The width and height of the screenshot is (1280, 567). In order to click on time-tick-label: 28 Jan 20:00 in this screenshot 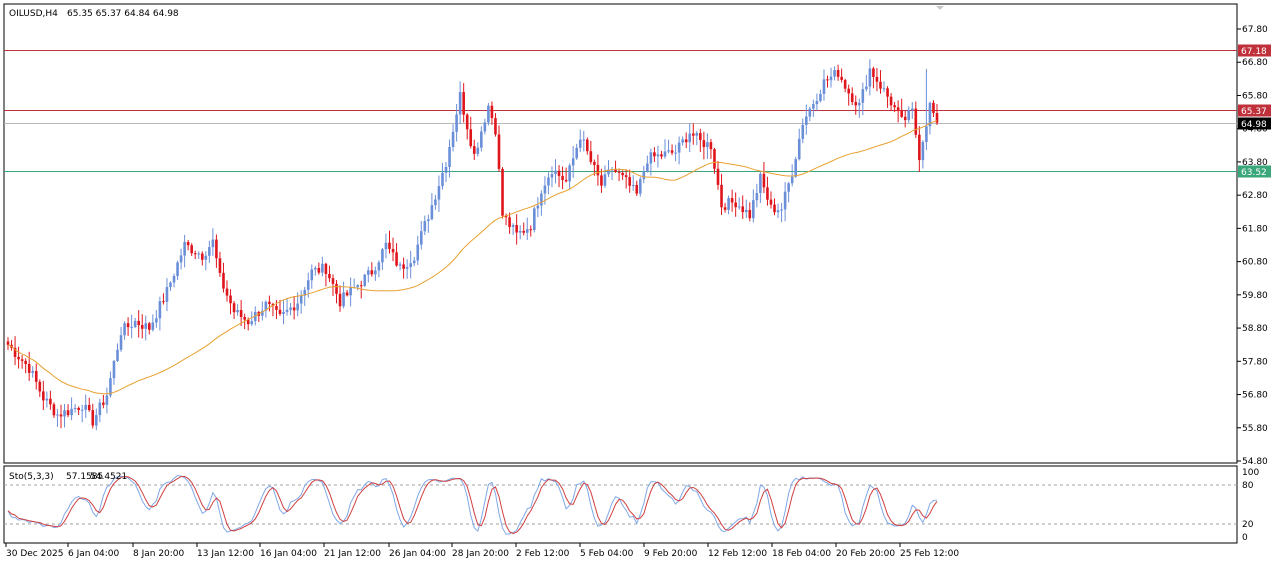, I will do `click(480, 554)`.